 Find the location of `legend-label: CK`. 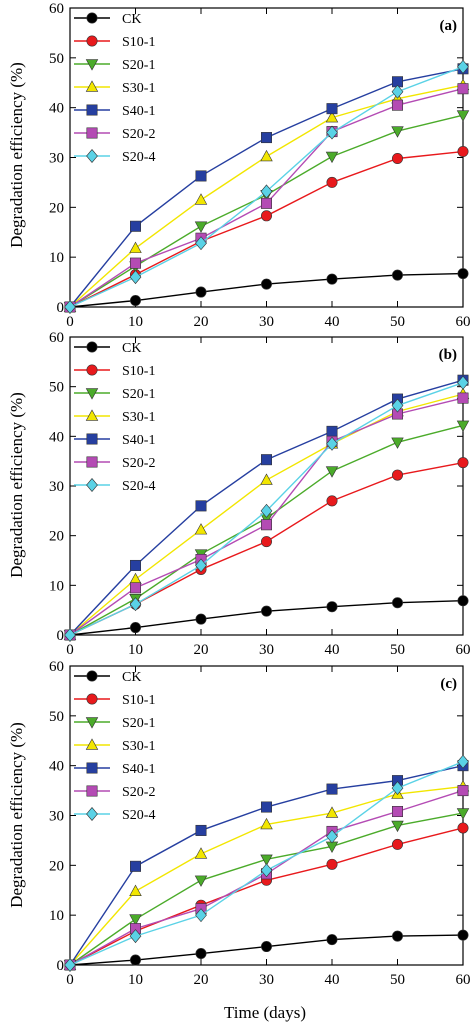

legend-label: CK is located at coordinates (131, 348).